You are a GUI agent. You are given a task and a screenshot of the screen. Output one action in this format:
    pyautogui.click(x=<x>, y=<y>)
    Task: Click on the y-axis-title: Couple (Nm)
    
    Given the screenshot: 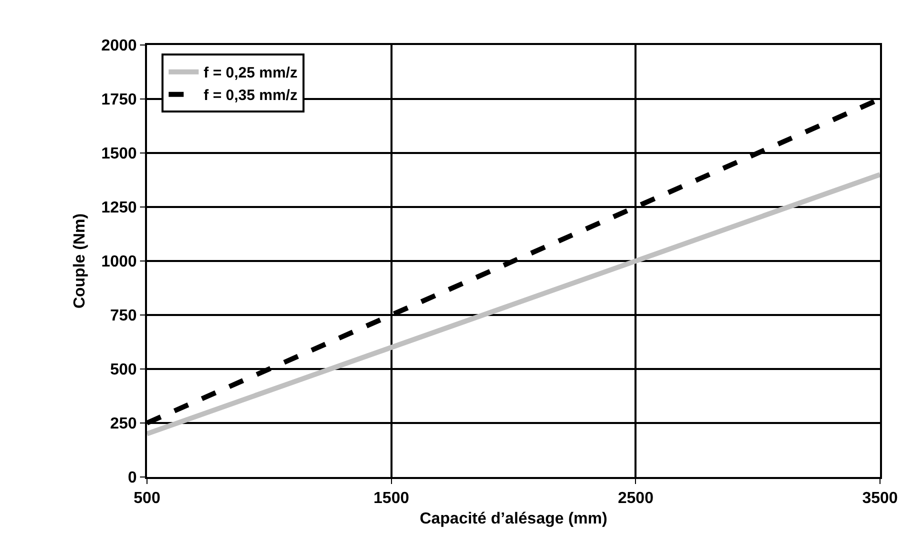 What is the action you would take?
    pyautogui.click(x=80, y=261)
    